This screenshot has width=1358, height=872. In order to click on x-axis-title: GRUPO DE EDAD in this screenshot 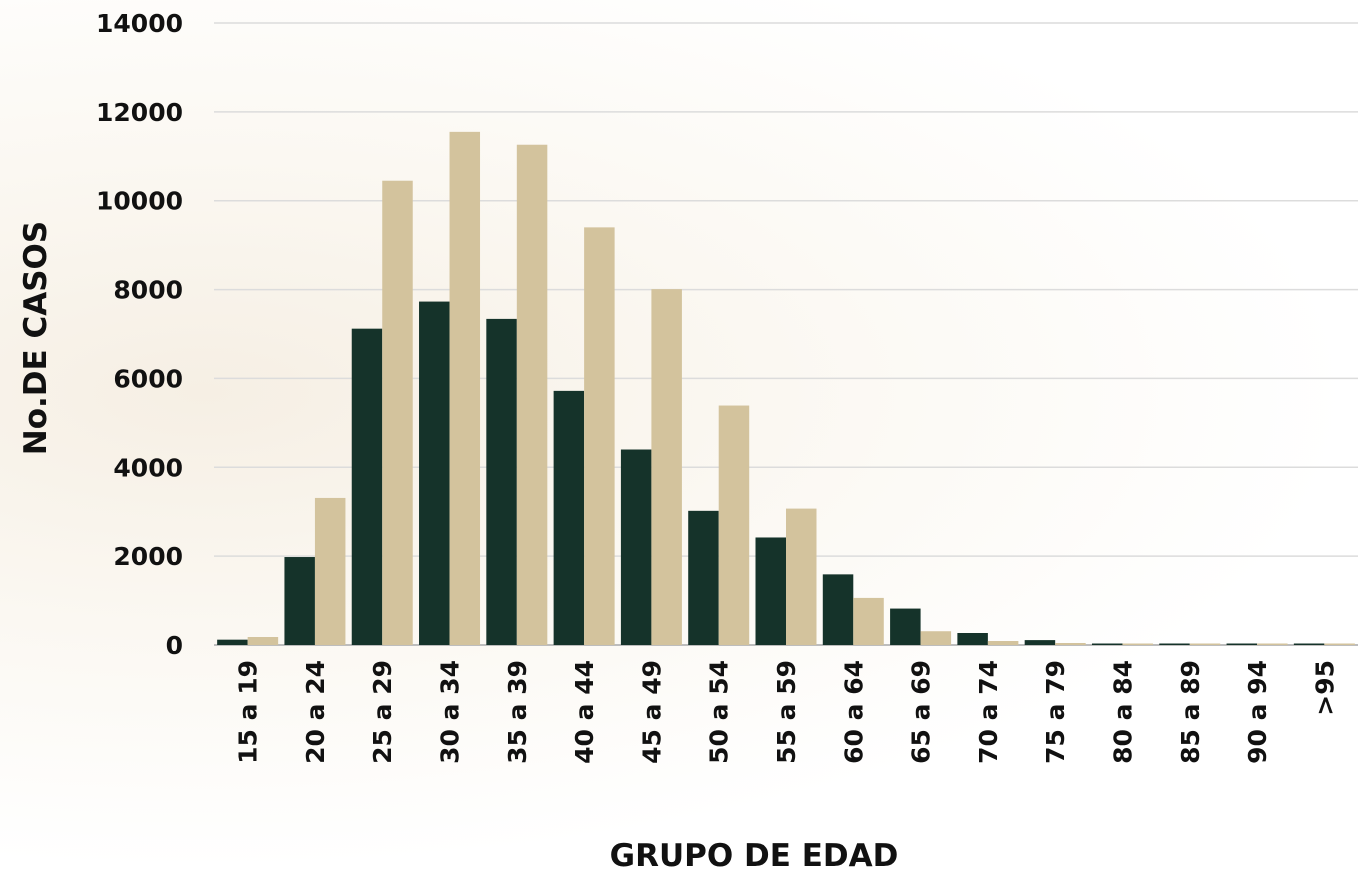, I will do `click(754, 855)`.